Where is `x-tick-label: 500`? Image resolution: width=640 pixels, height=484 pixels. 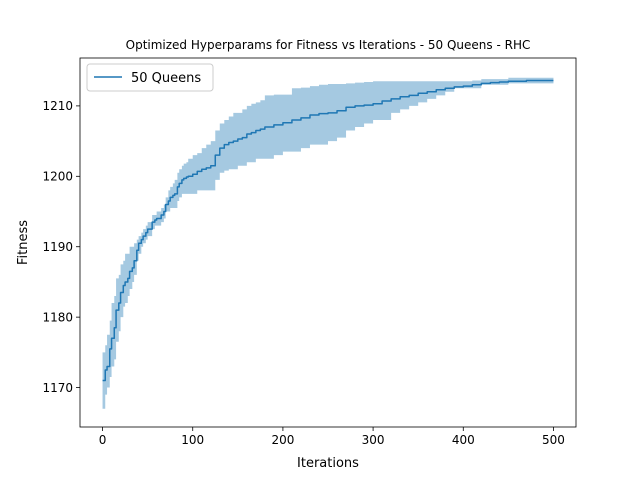 x-tick-label: 500 is located at coordinates (553, 440).